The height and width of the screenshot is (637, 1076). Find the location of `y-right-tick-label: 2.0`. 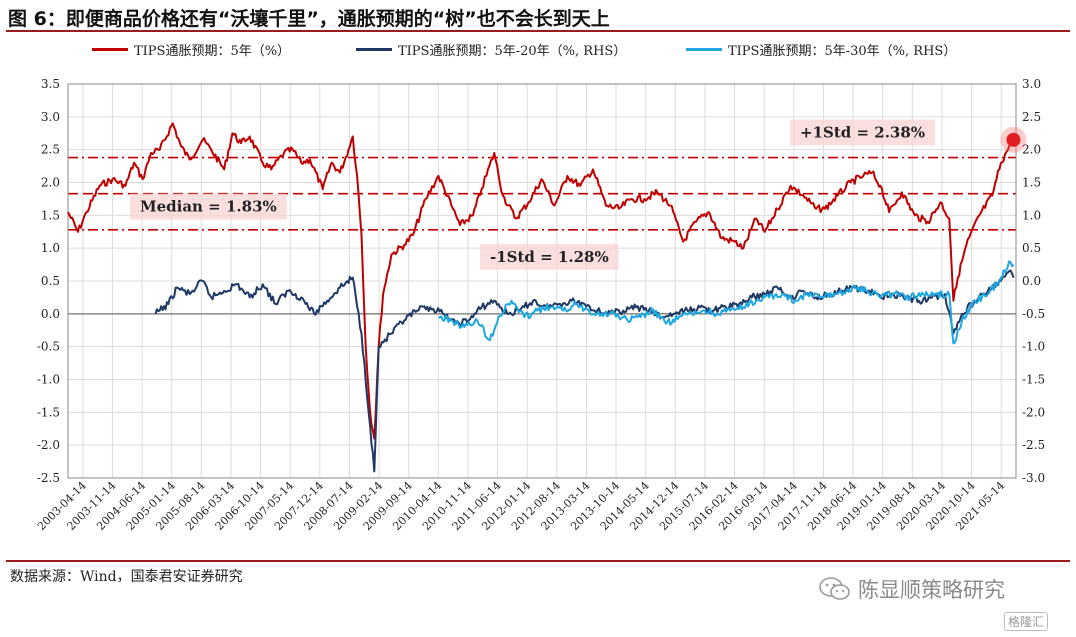

y-right-tick-label: 2.0 is located at coordinates (1031, 150).